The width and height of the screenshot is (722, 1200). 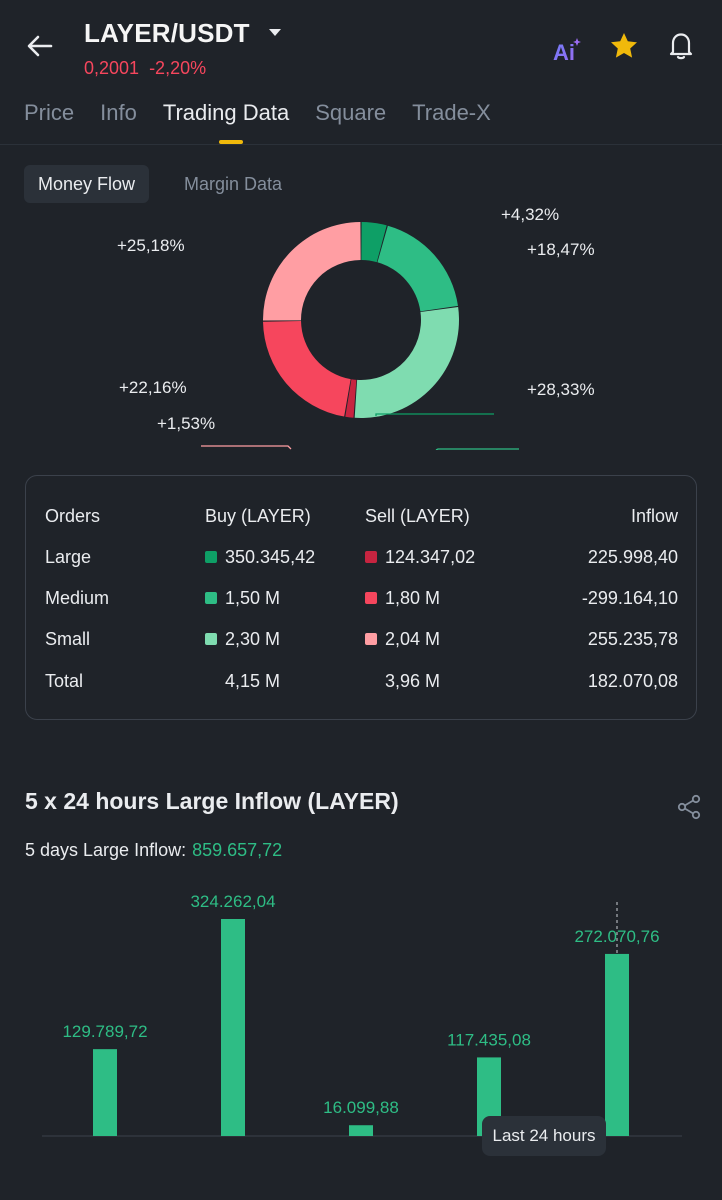 I want to click on row-large-sell-value: 124.347,02, so click(x=430, y=557).